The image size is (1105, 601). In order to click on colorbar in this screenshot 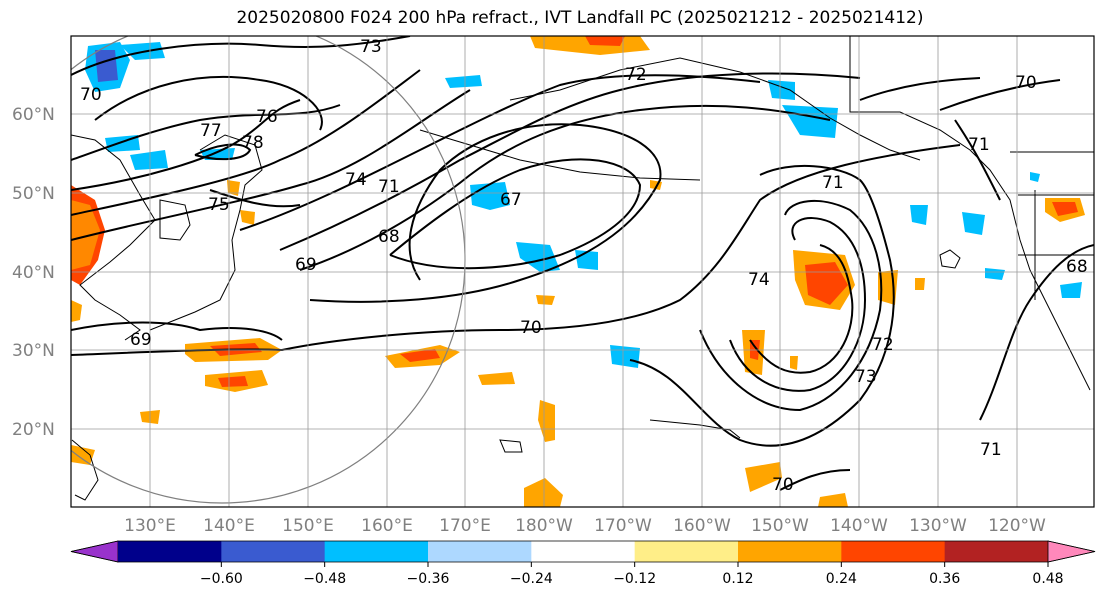, I will do `click(583, 551)`.